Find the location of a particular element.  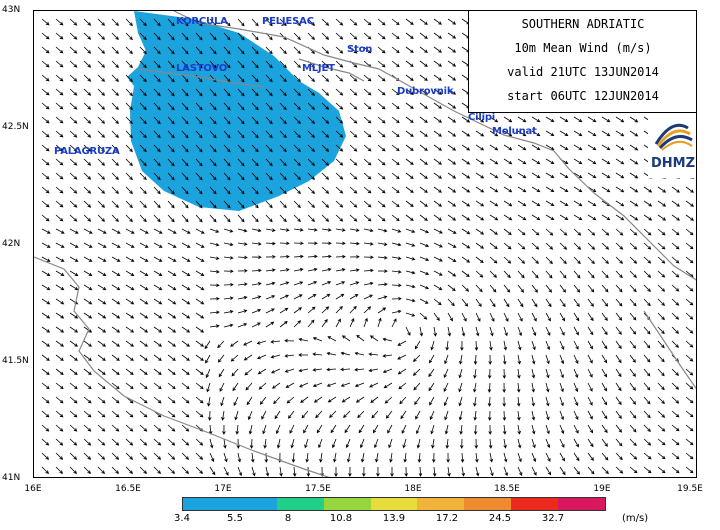

label-palagruza: PALAGRUZA is located at coordinates (87, 151).